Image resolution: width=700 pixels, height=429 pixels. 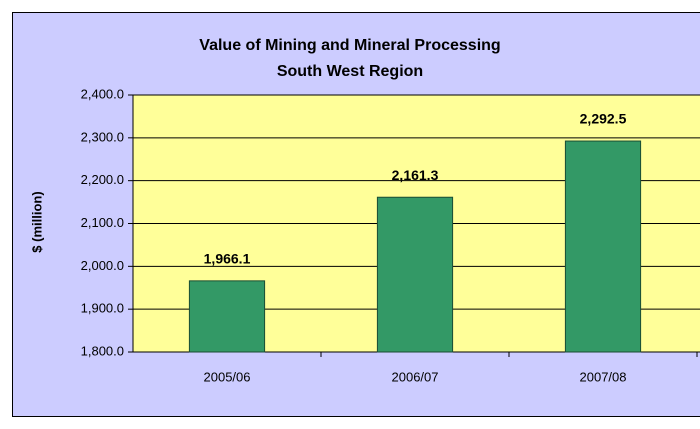 What do you see at coordinates (102, 222) in the screenshot?
I see `y-tick-label: 2,100.0` at bounding box center [102, 222].